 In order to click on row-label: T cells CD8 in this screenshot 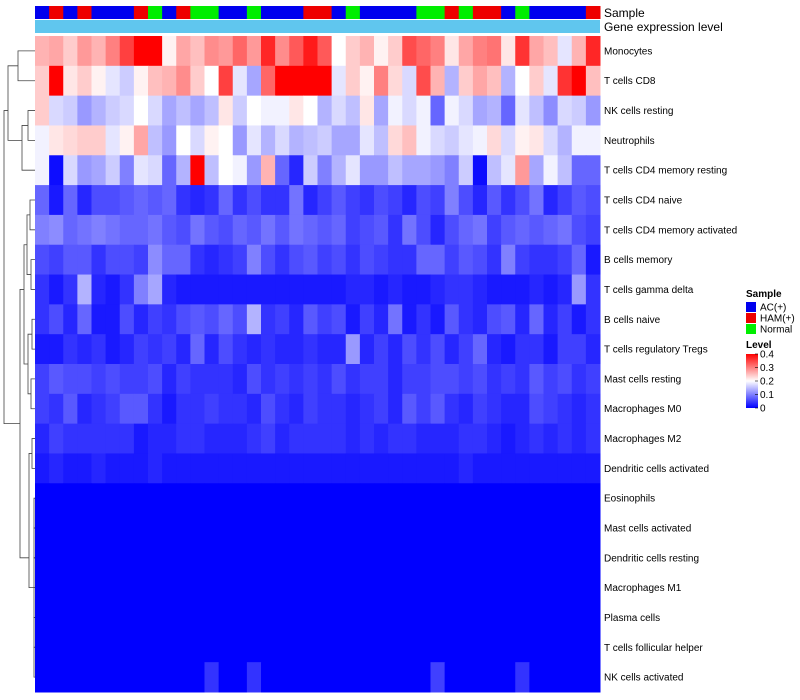, I will do `click(630, 81)`.